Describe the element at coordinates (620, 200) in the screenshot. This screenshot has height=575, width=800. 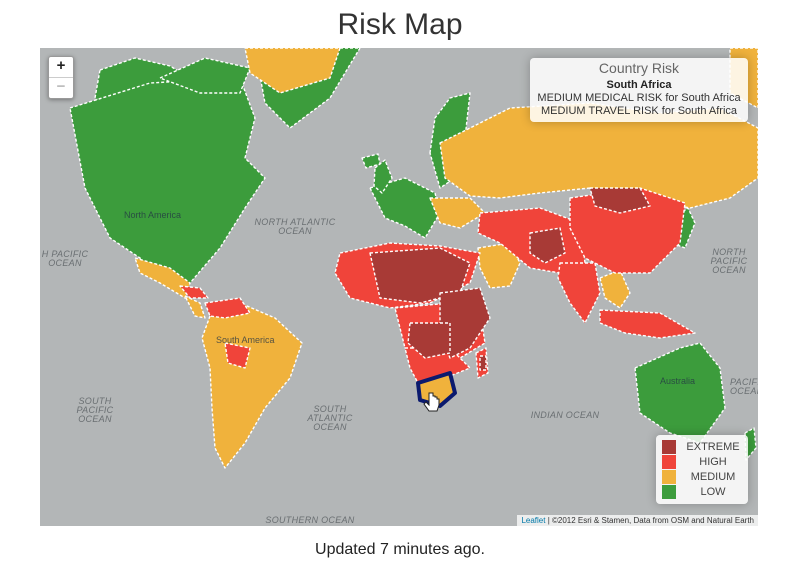
I see `region-mongolia` at that location.